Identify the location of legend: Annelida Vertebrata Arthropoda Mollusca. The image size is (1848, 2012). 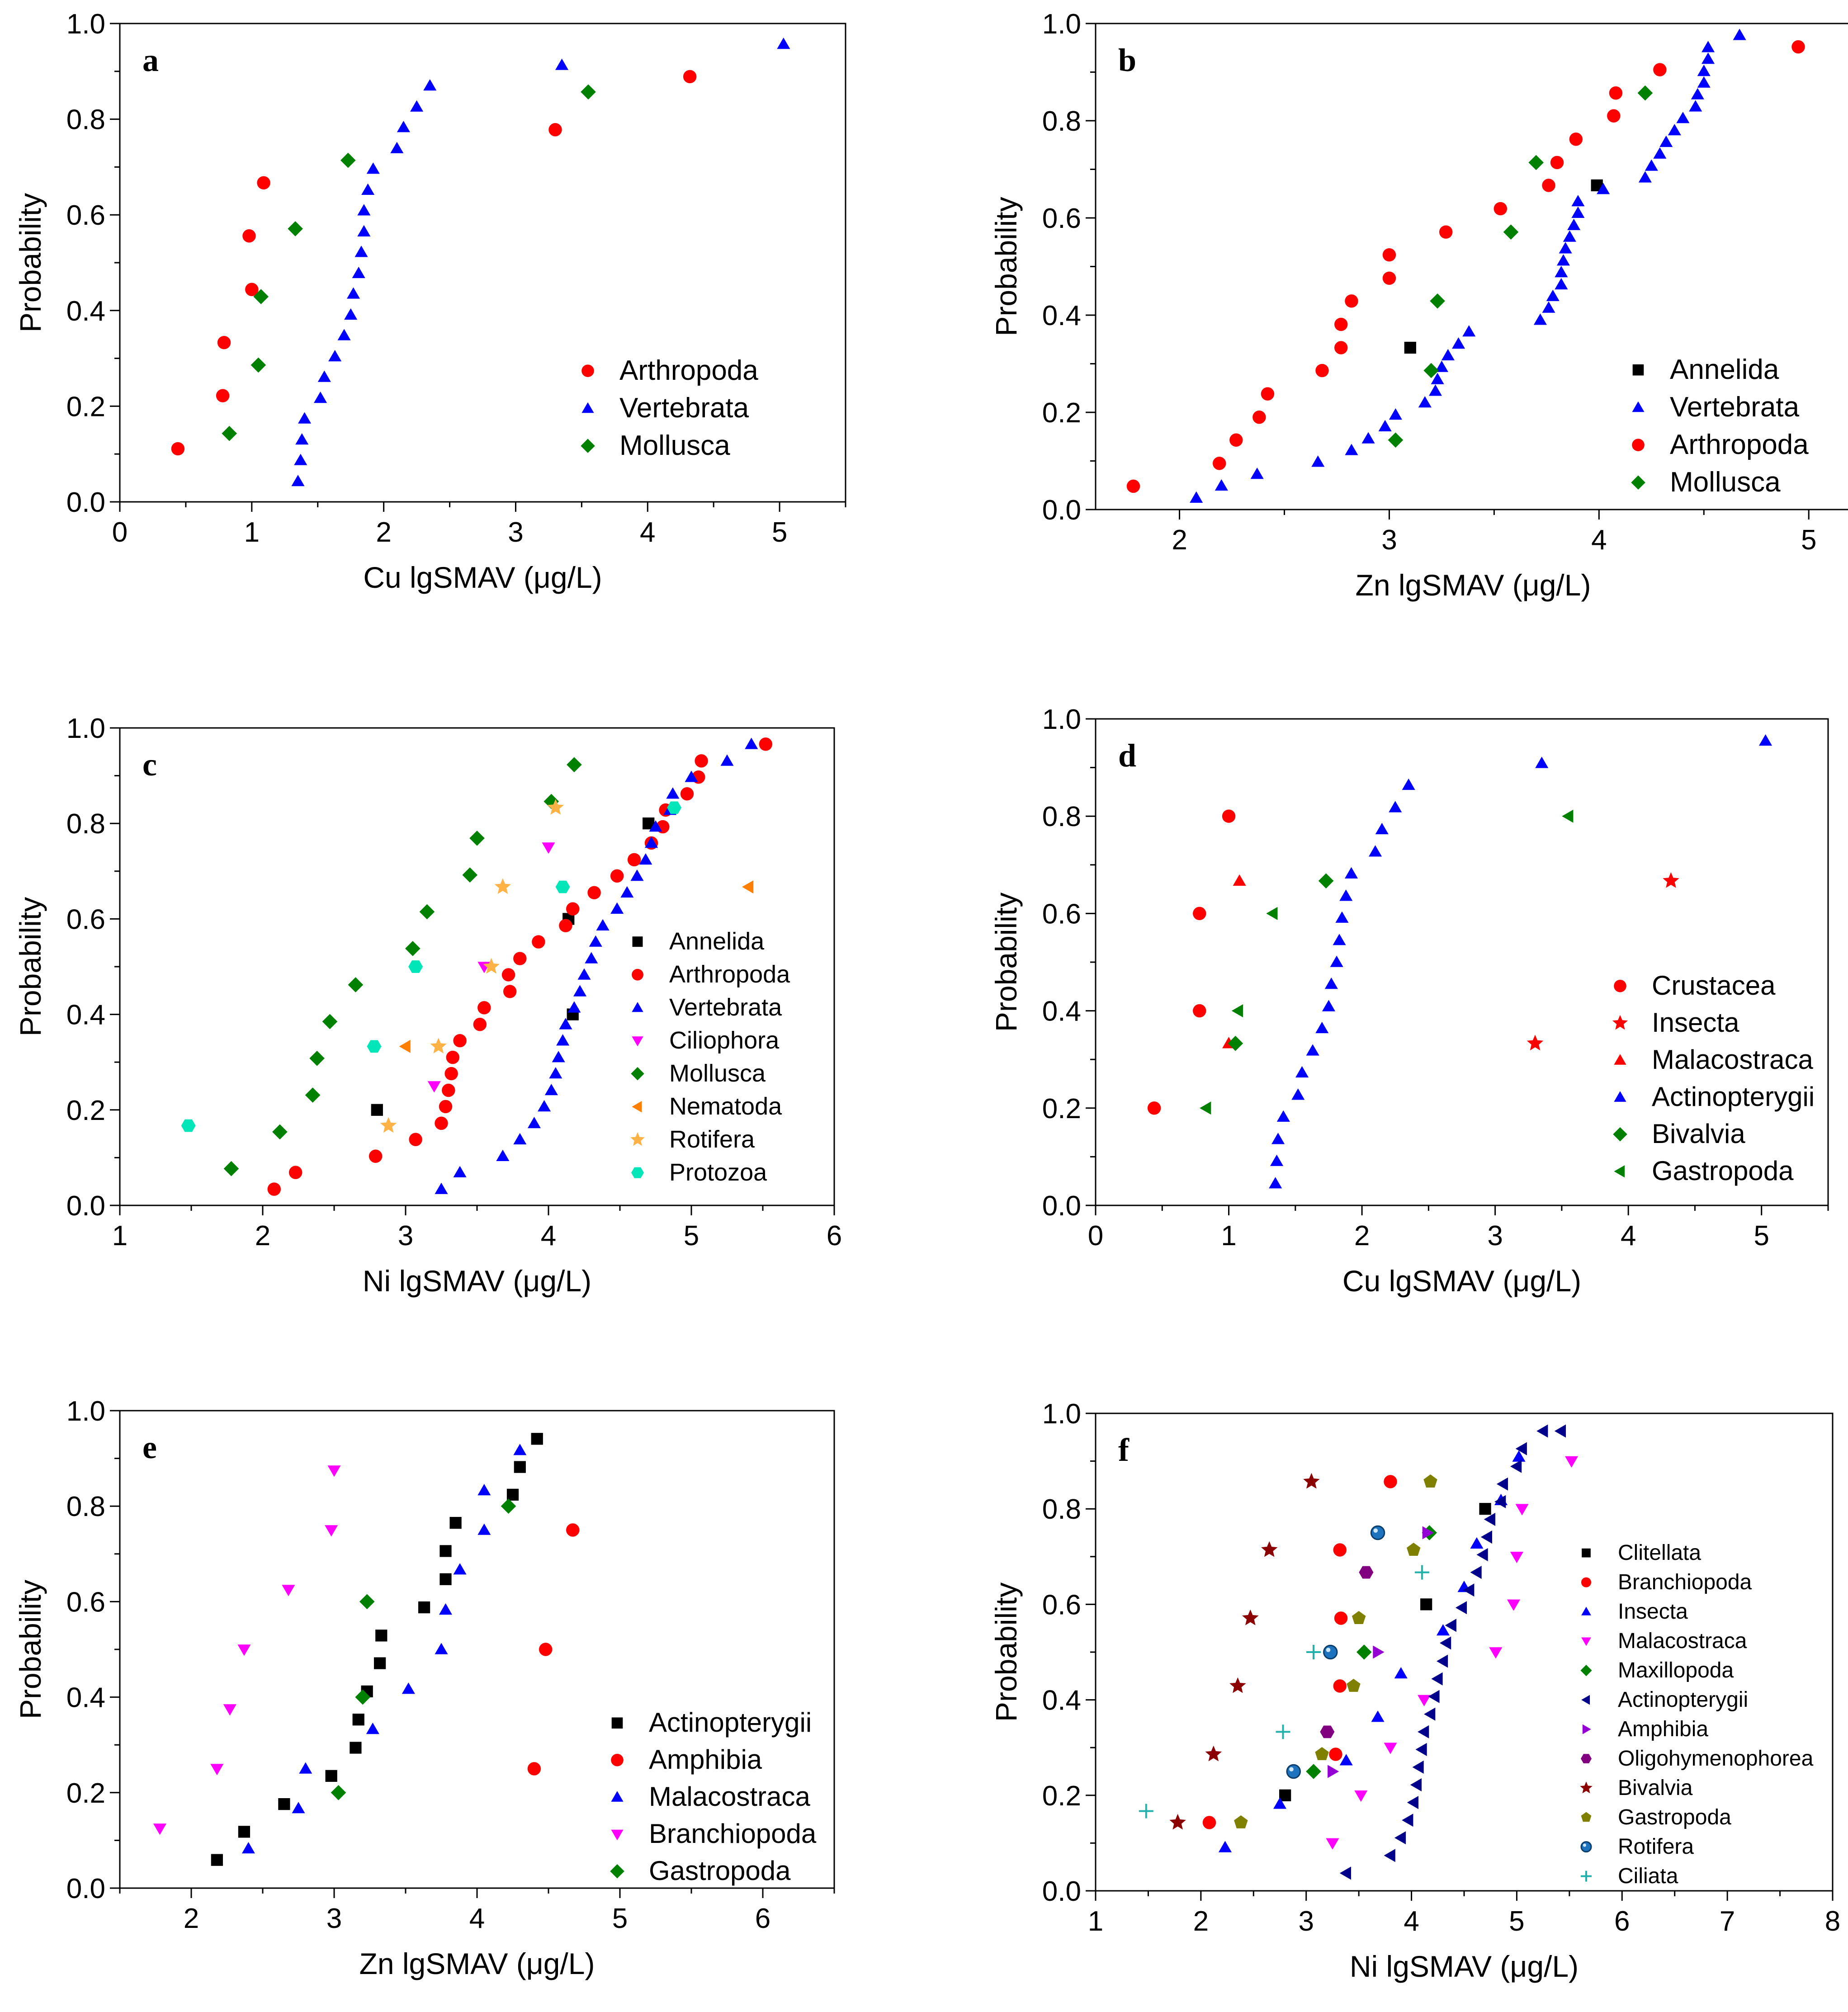
(1720, 426).